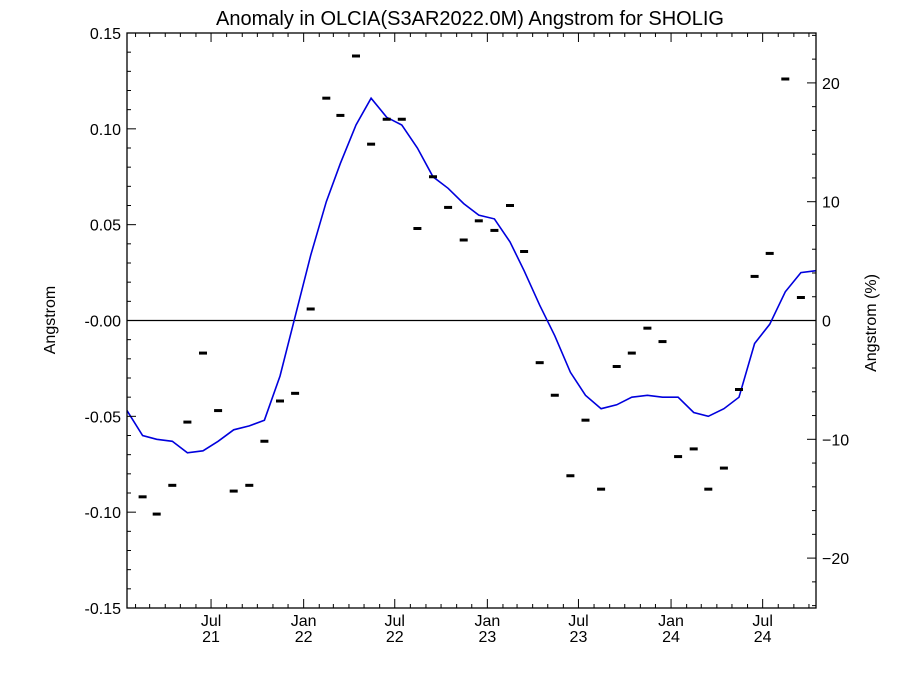 This screenshot has height=675, width=900. I want to click on y-tick-label: -0.10, so click(103, 513).